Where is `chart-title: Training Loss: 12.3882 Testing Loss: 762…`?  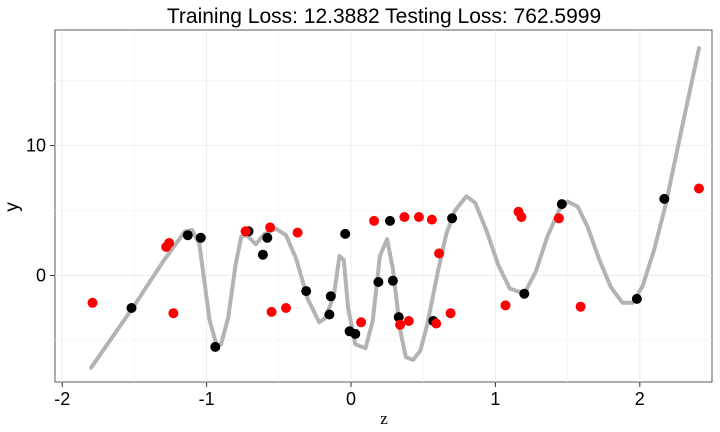 chart-title: Training Loss: 12.3882 Testing Loss: 762… is located at coordinates (384, 16).